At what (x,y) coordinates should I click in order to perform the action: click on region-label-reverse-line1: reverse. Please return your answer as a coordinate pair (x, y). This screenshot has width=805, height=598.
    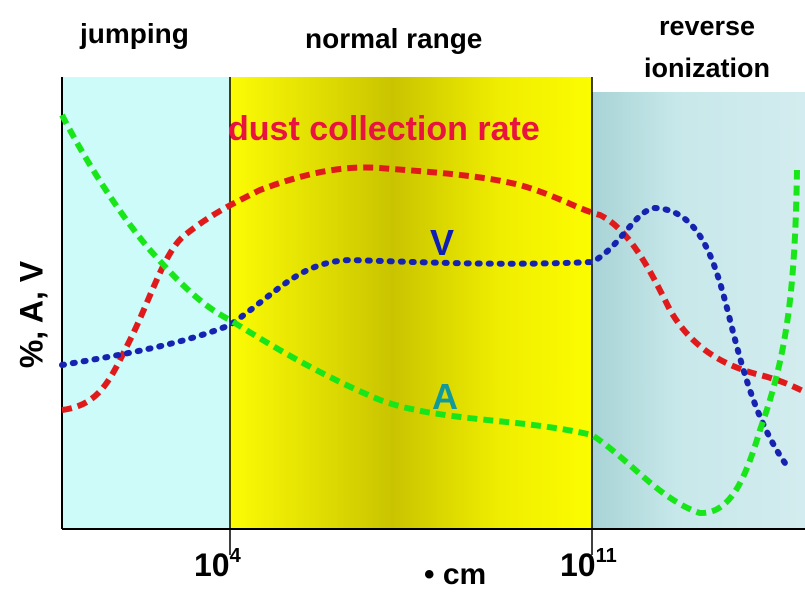
    Looking at the image, I should click on (707, 26).